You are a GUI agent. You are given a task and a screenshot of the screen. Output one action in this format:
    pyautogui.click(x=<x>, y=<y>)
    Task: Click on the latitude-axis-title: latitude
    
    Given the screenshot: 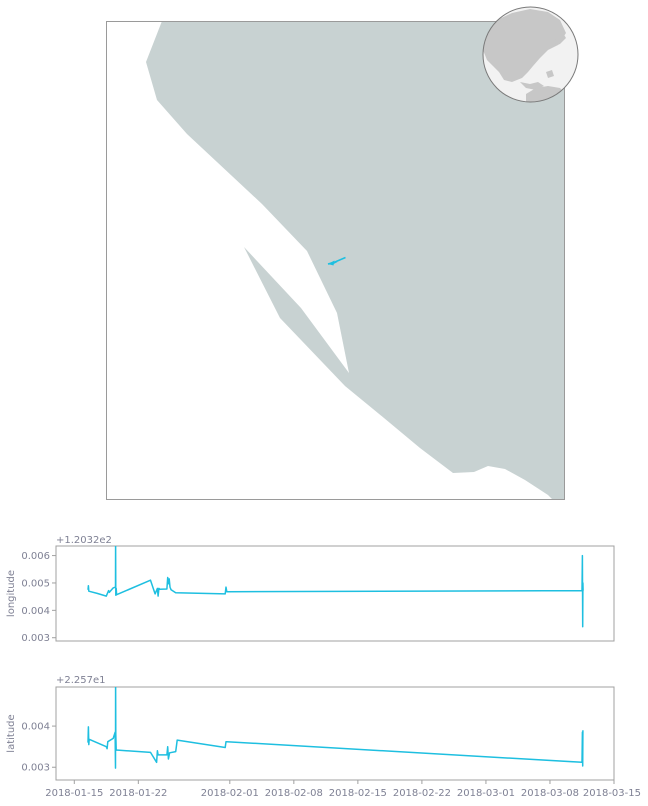 What is the action you would take?
    pyautogui.click(x=11, y=733)
    